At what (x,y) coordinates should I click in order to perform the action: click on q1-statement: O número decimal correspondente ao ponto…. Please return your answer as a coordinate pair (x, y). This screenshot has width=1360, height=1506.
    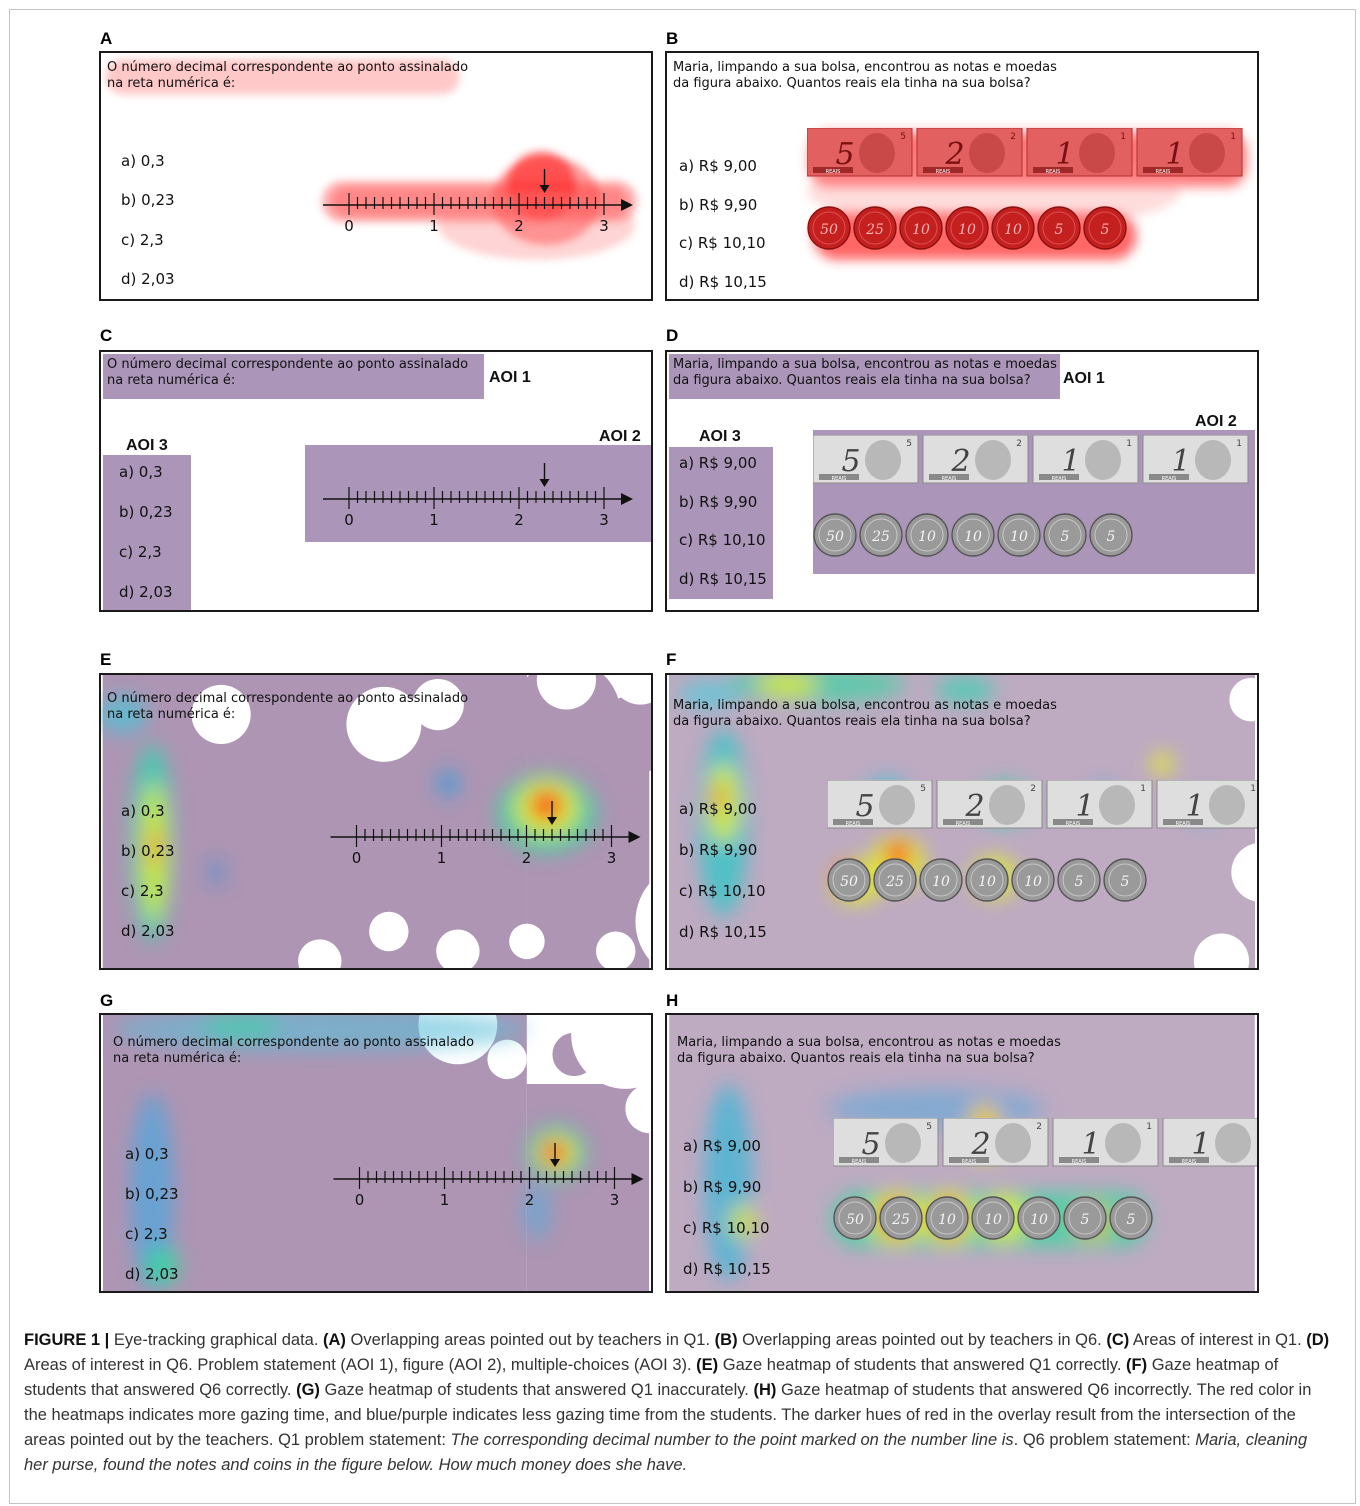
    Looking at the image, I should click on (288, 75).